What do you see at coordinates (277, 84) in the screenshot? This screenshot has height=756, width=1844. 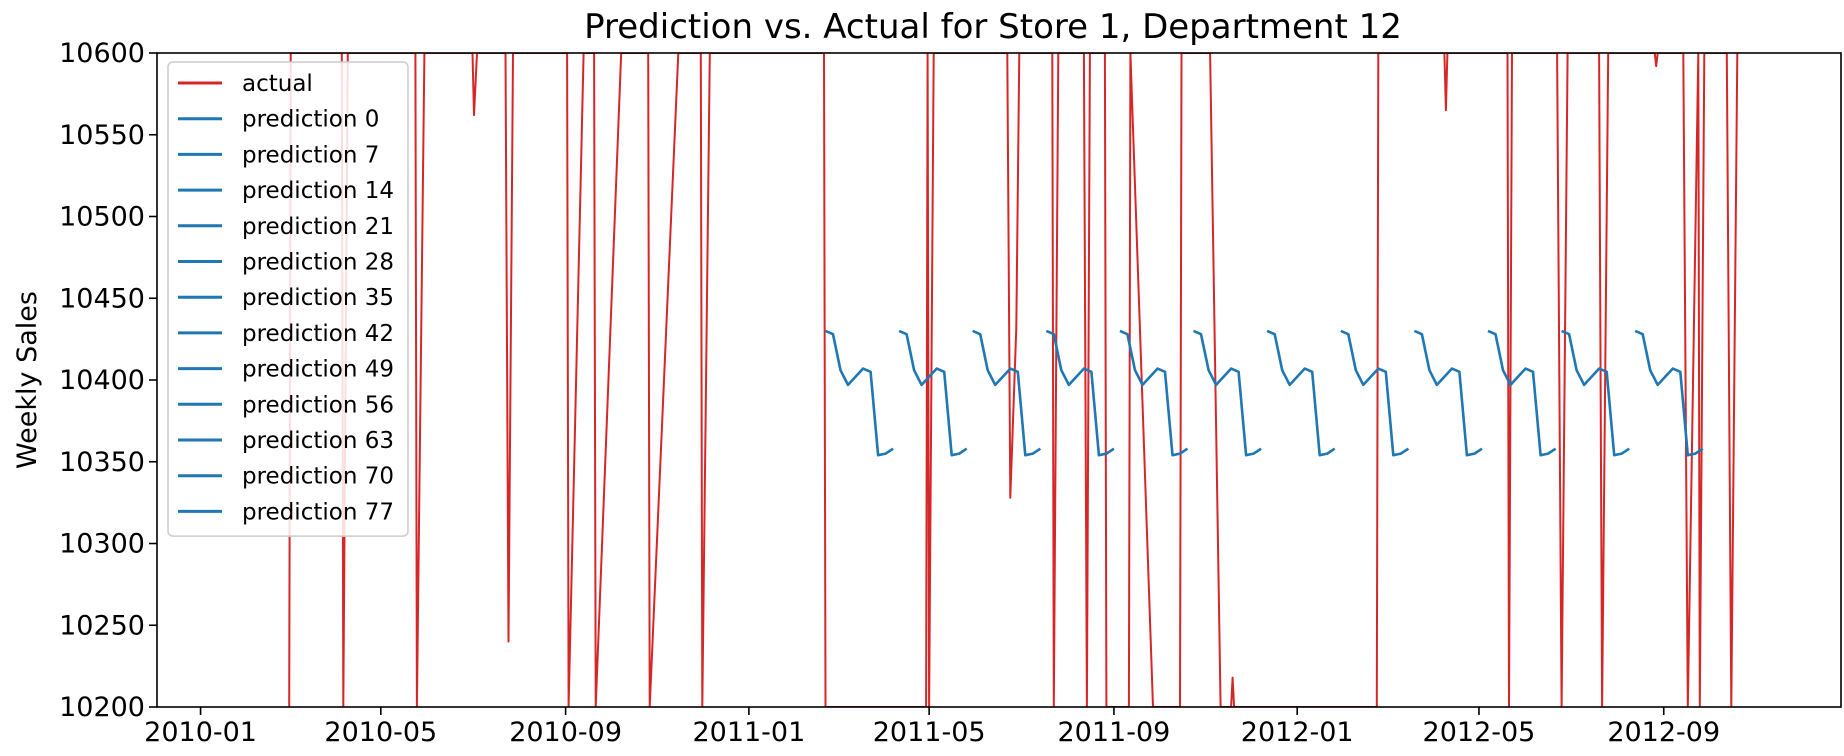 I see `legend-label: actual` at bounding box center [277, 84].